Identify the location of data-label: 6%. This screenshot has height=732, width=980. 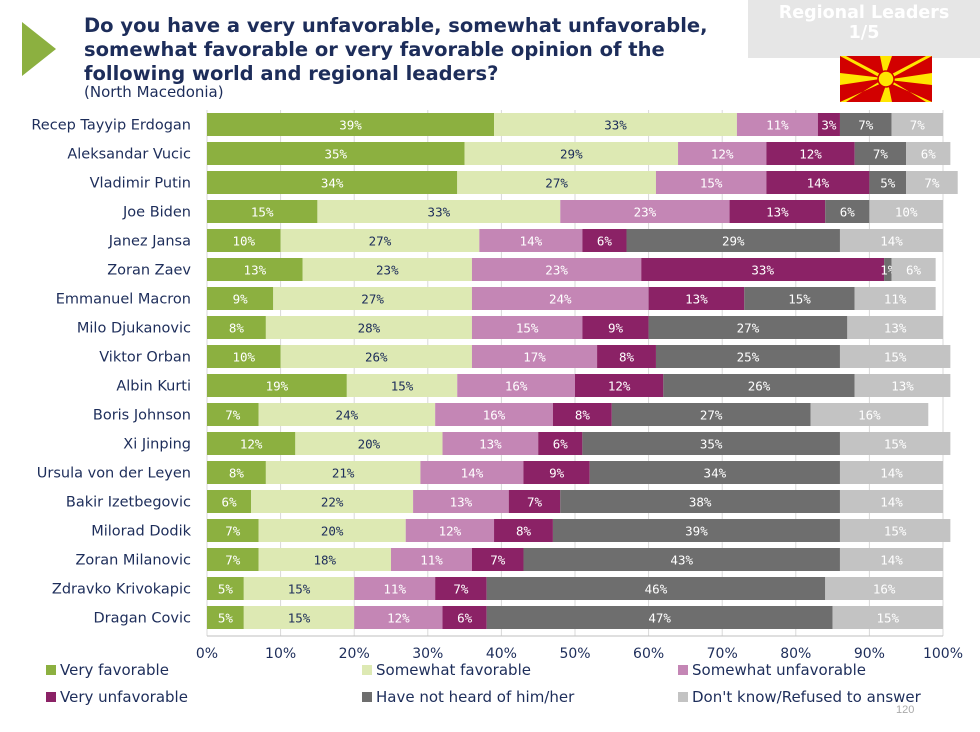
(848, 212).